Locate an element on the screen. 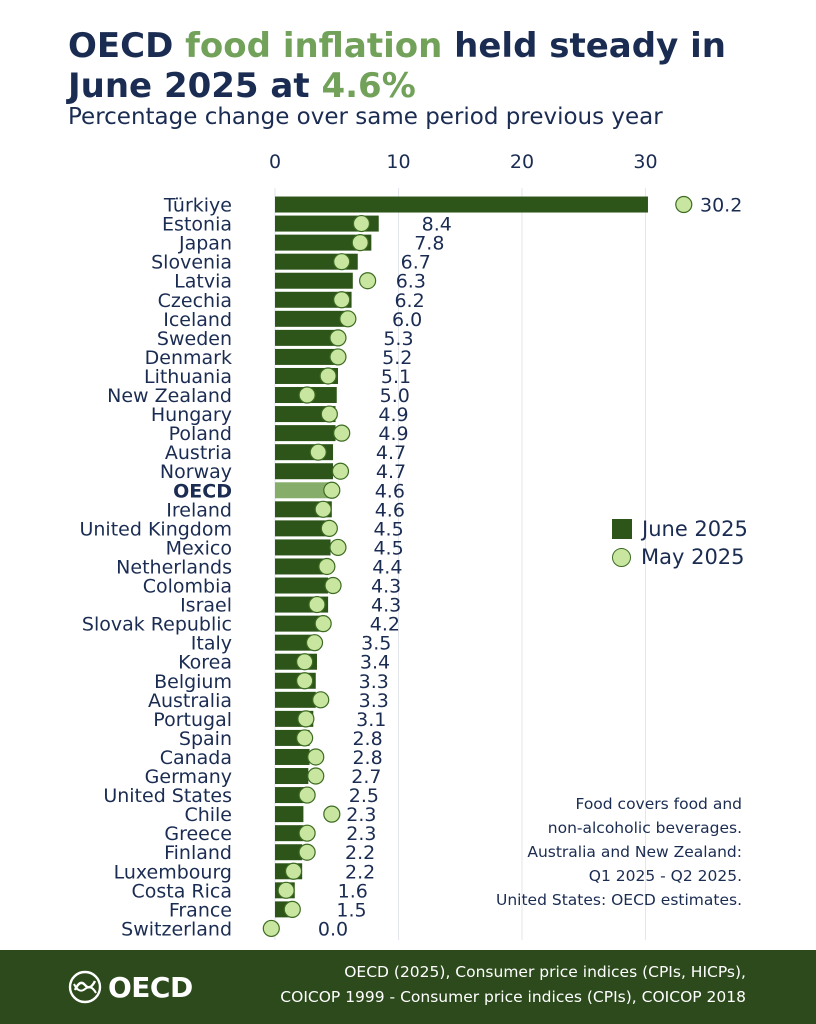 This screenshot has width=816, height=1024. category-label: Belgium is located at coordinates (193, 682).